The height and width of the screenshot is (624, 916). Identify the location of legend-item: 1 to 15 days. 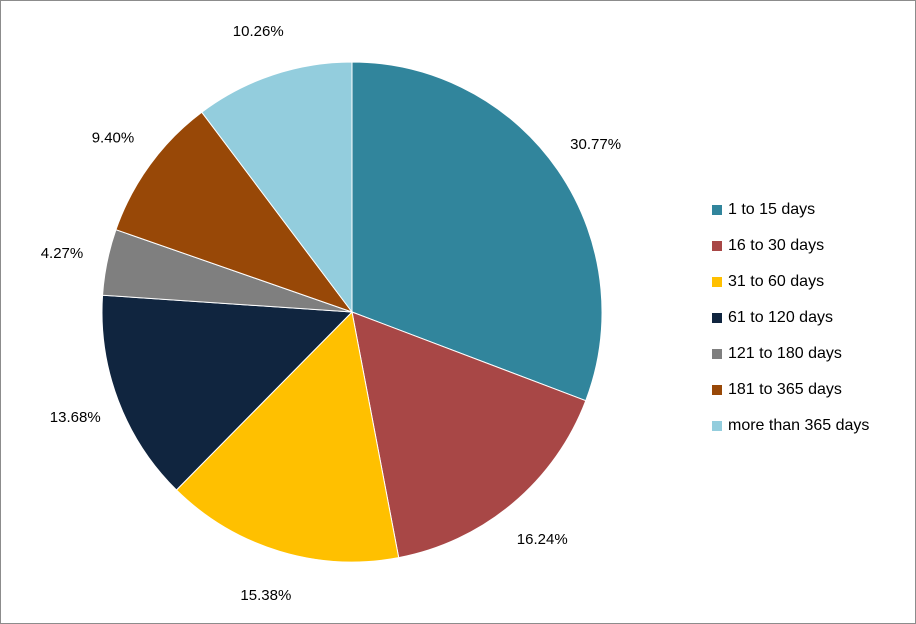
(790, 210).